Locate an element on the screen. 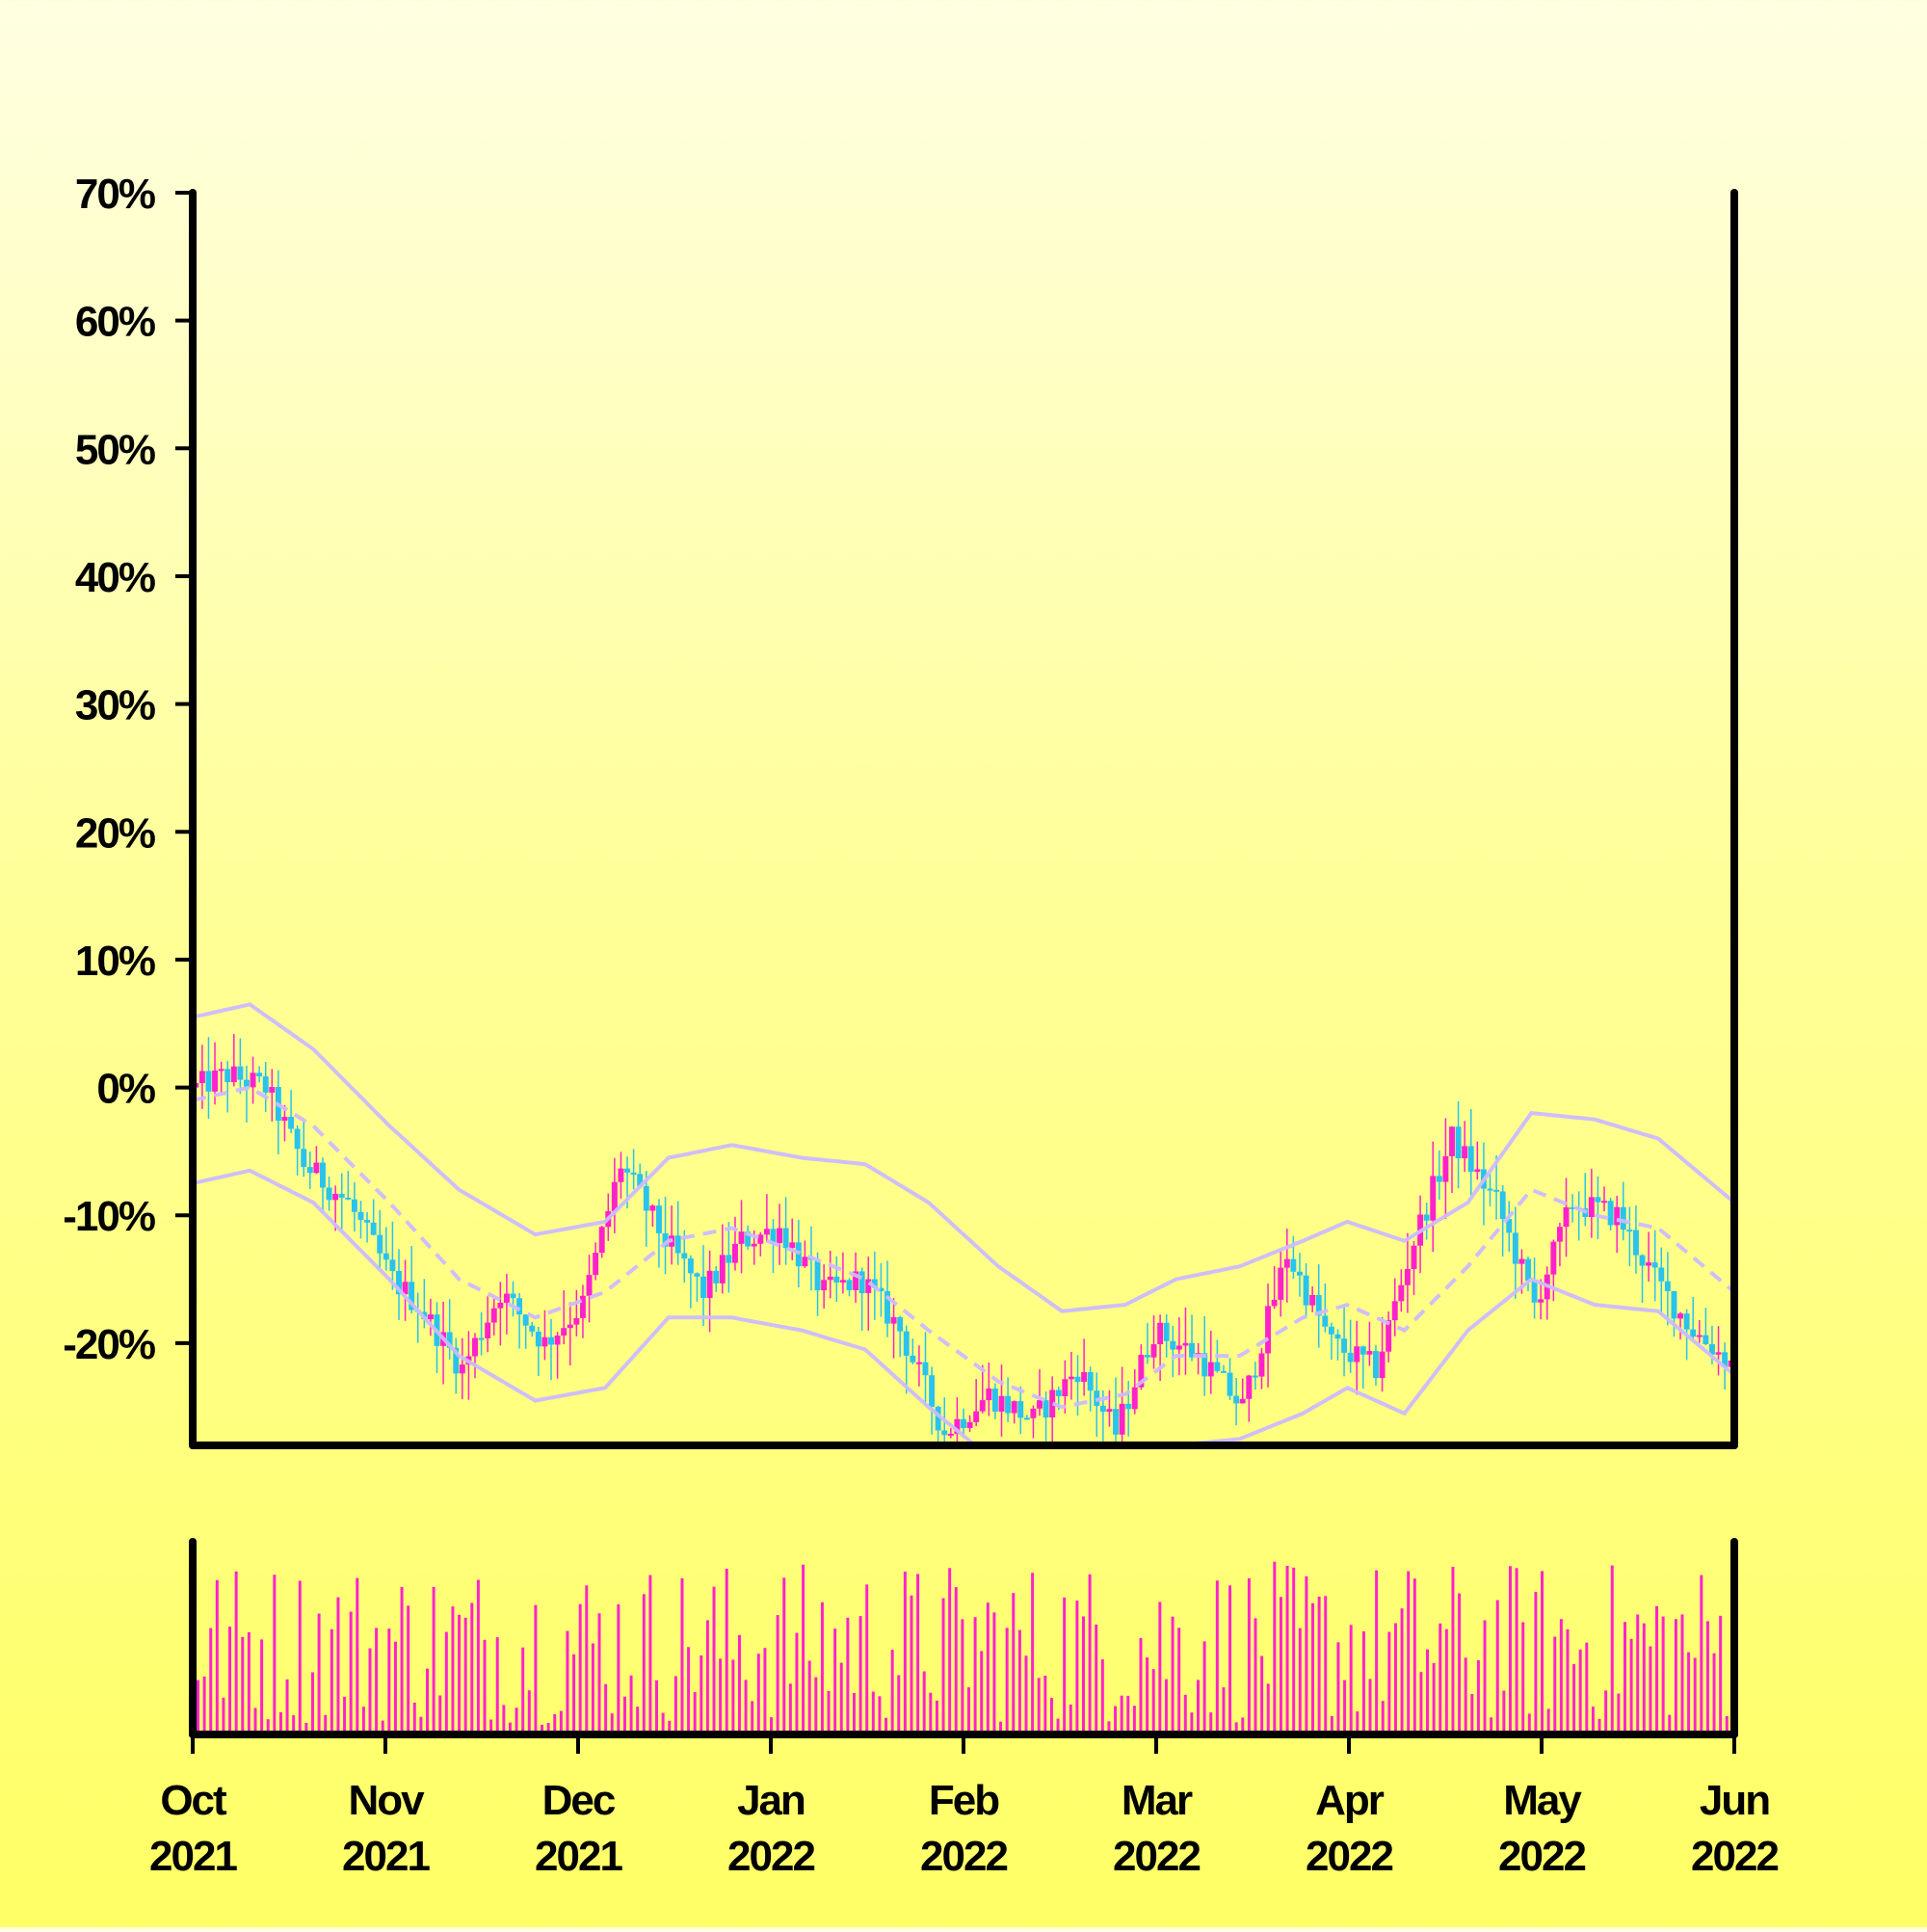 Image resolution: width=1927 pixels, height=1932 pixels. y-tick-label: 10% is located at coordinates (115, 961).